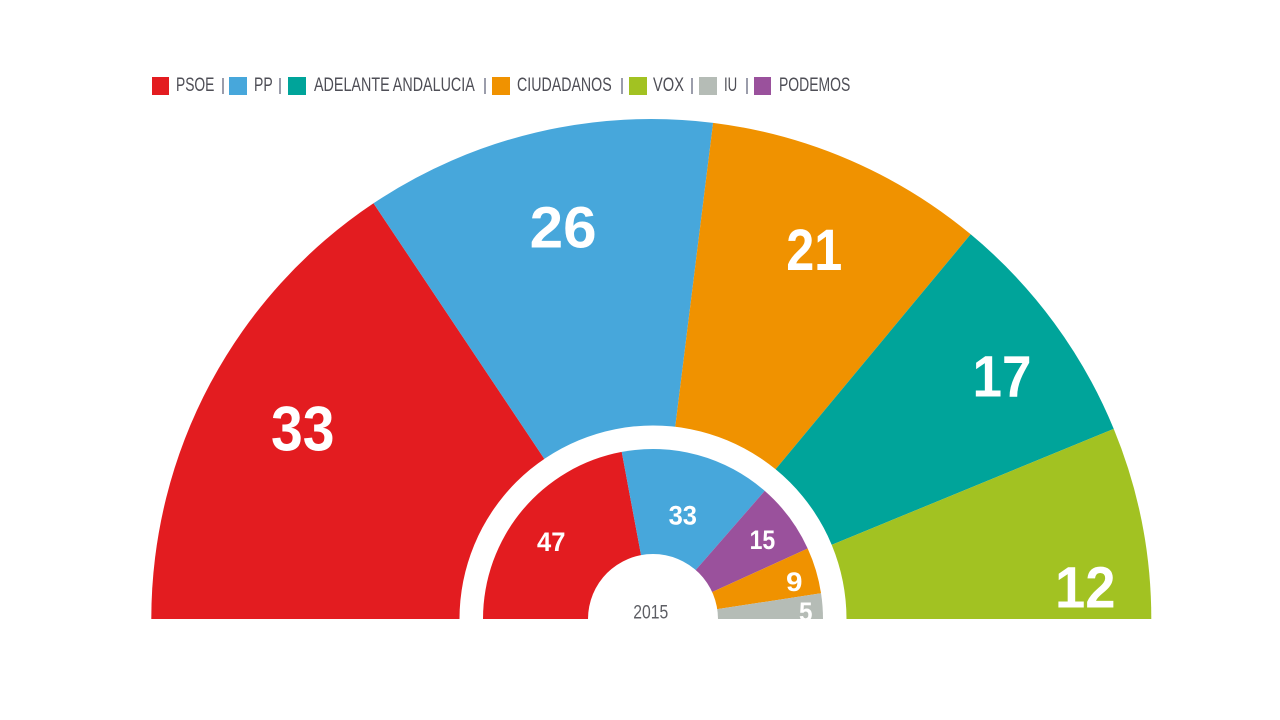 This screenshot has height=720, width=1280. I want to click on svg-text: 21, so click(814, 250).